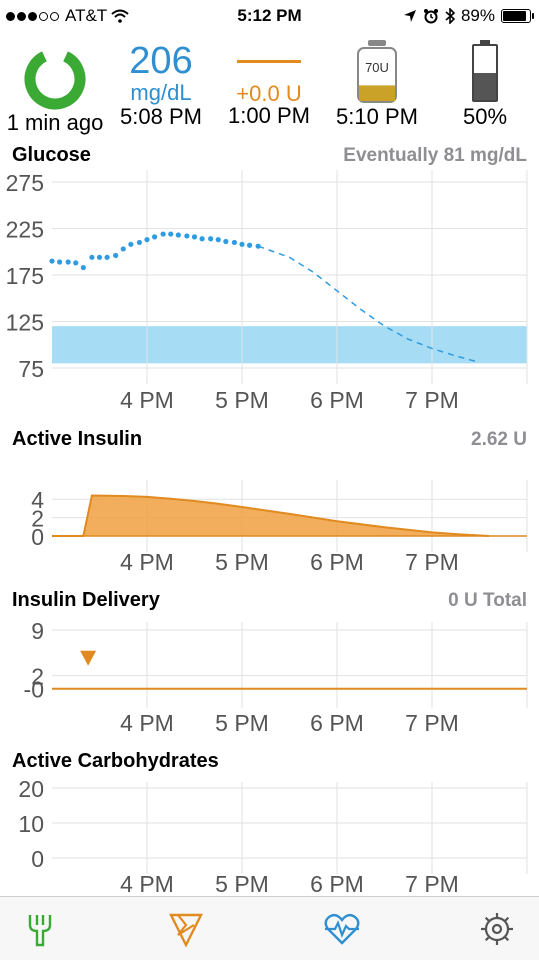  I want to click on temp-basal-time: 1:00 PM, so click(269, 115).